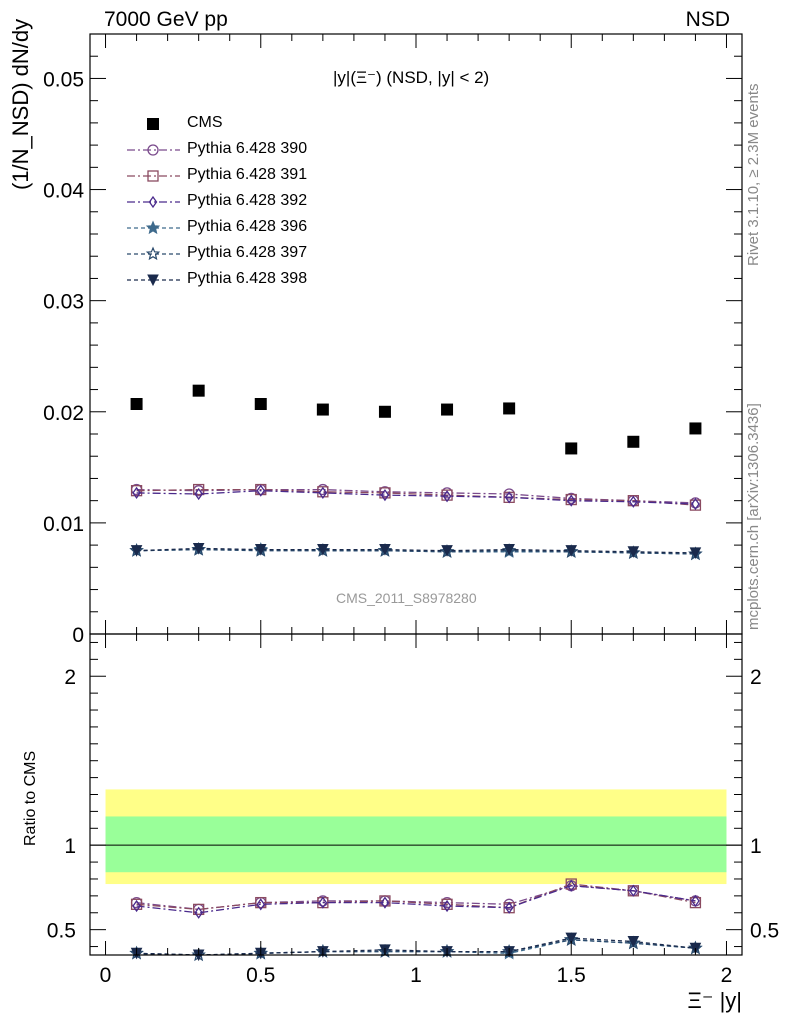  What do you see at coordinates (205, 122) in the screenshot?
I see `legend-label-cms: CMS` at bounding box center [205, 122].